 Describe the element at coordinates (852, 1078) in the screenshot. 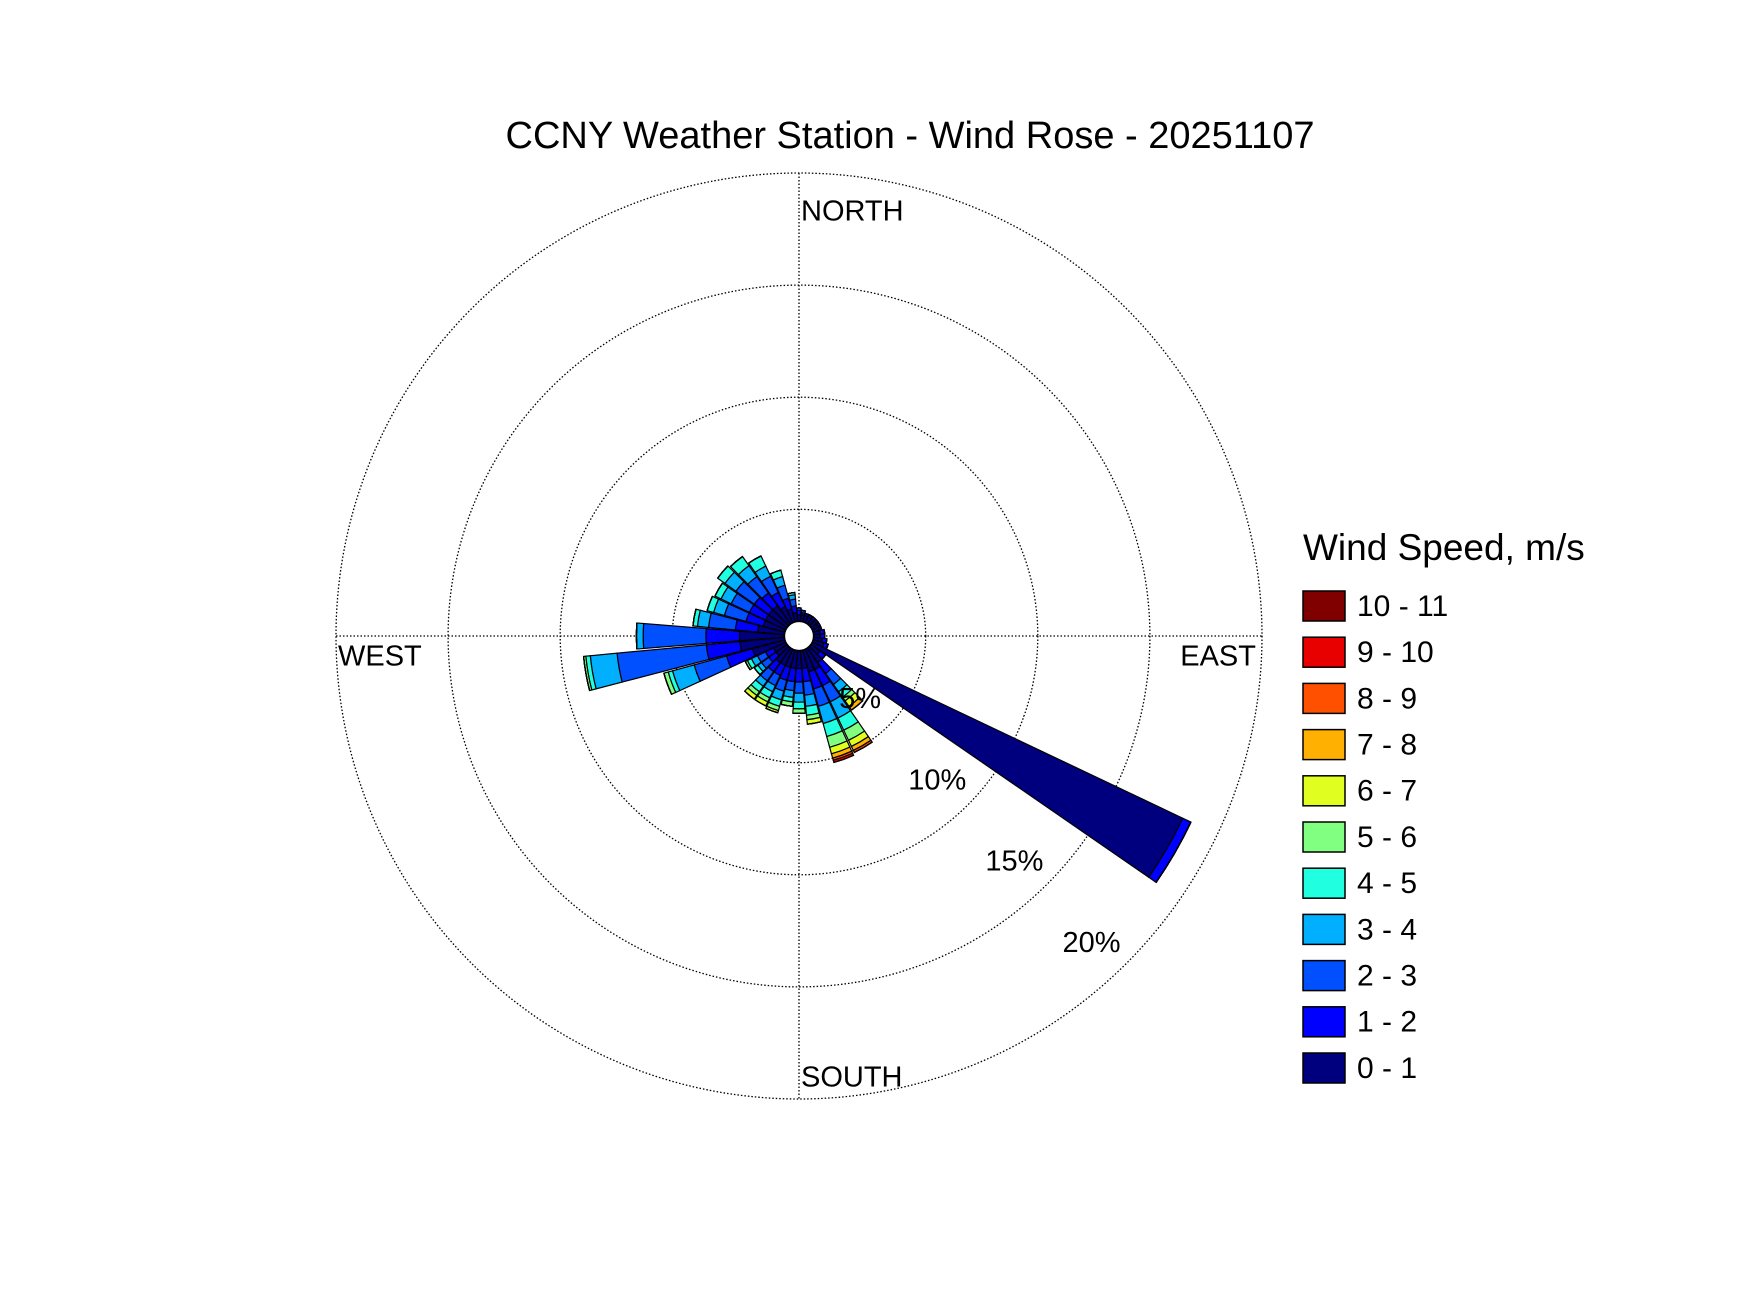

I see `compass-label: SOUTH` at that location.